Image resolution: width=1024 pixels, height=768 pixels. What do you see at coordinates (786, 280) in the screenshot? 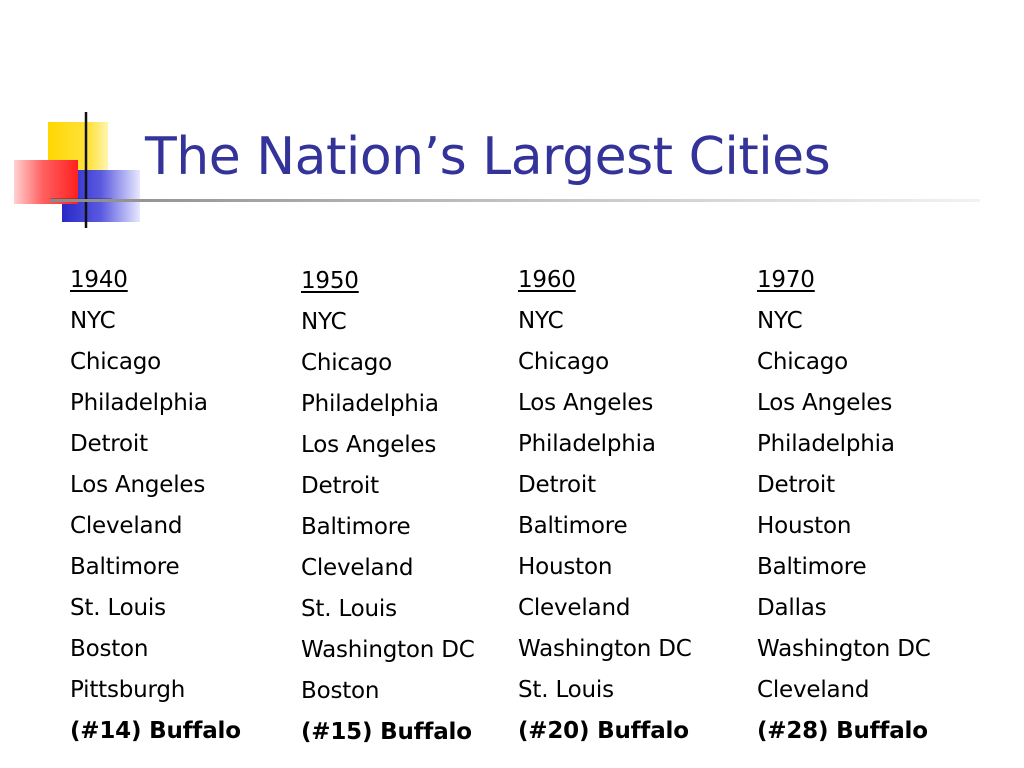
I see `year-heading-1970: 1970` at bounding box center [786, 280].